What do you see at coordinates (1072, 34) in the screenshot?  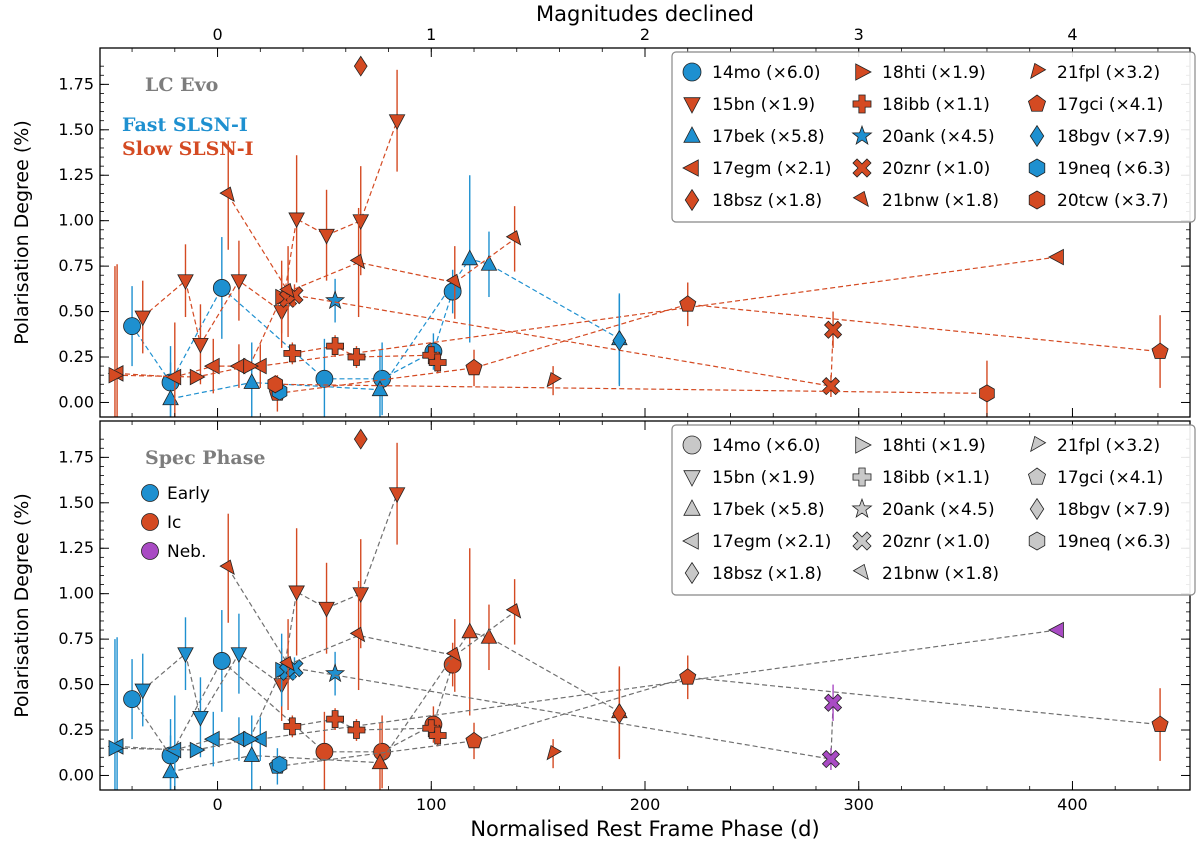 I see `top-tick-label: 4` at bounding box center [1072, 34].